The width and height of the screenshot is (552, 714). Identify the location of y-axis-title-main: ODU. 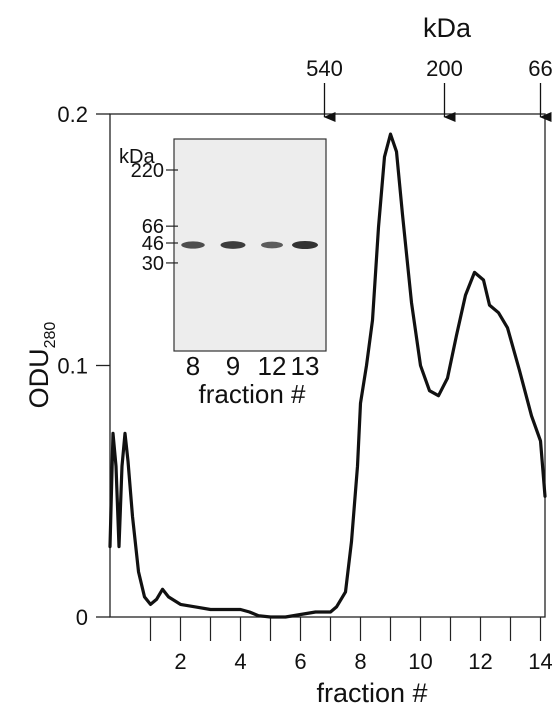
(39, 378).